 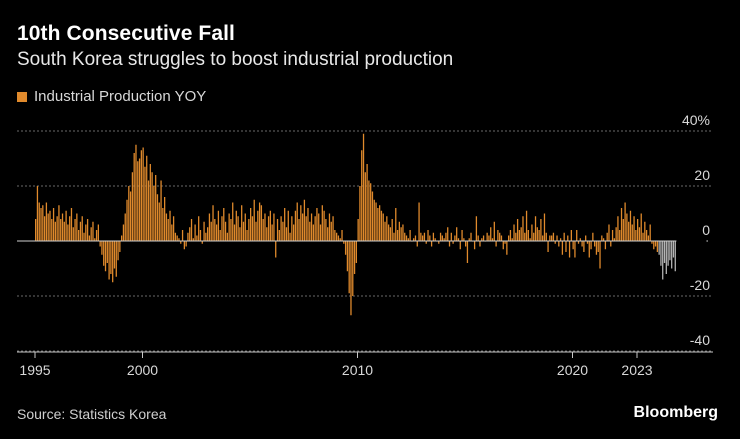 What do you see at coordinates (572, 370) in the screenshot?
I see `x-tick-label: 2020` at bounding box center [572, 370].